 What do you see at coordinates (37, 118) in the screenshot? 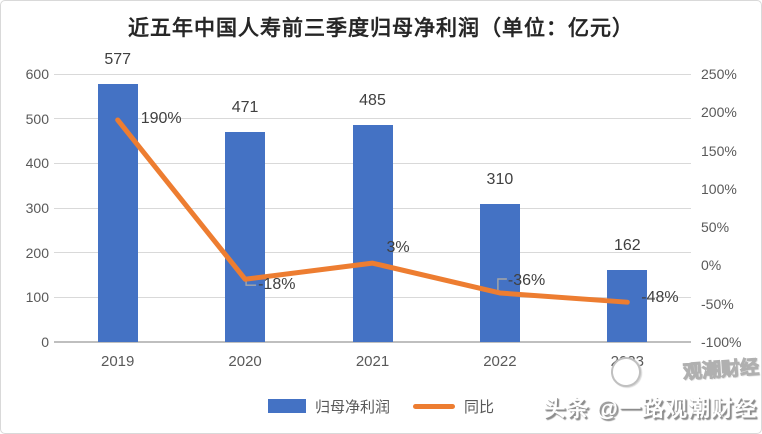
I see `left-axis-tick: 500` at bounding box center [37, 118].